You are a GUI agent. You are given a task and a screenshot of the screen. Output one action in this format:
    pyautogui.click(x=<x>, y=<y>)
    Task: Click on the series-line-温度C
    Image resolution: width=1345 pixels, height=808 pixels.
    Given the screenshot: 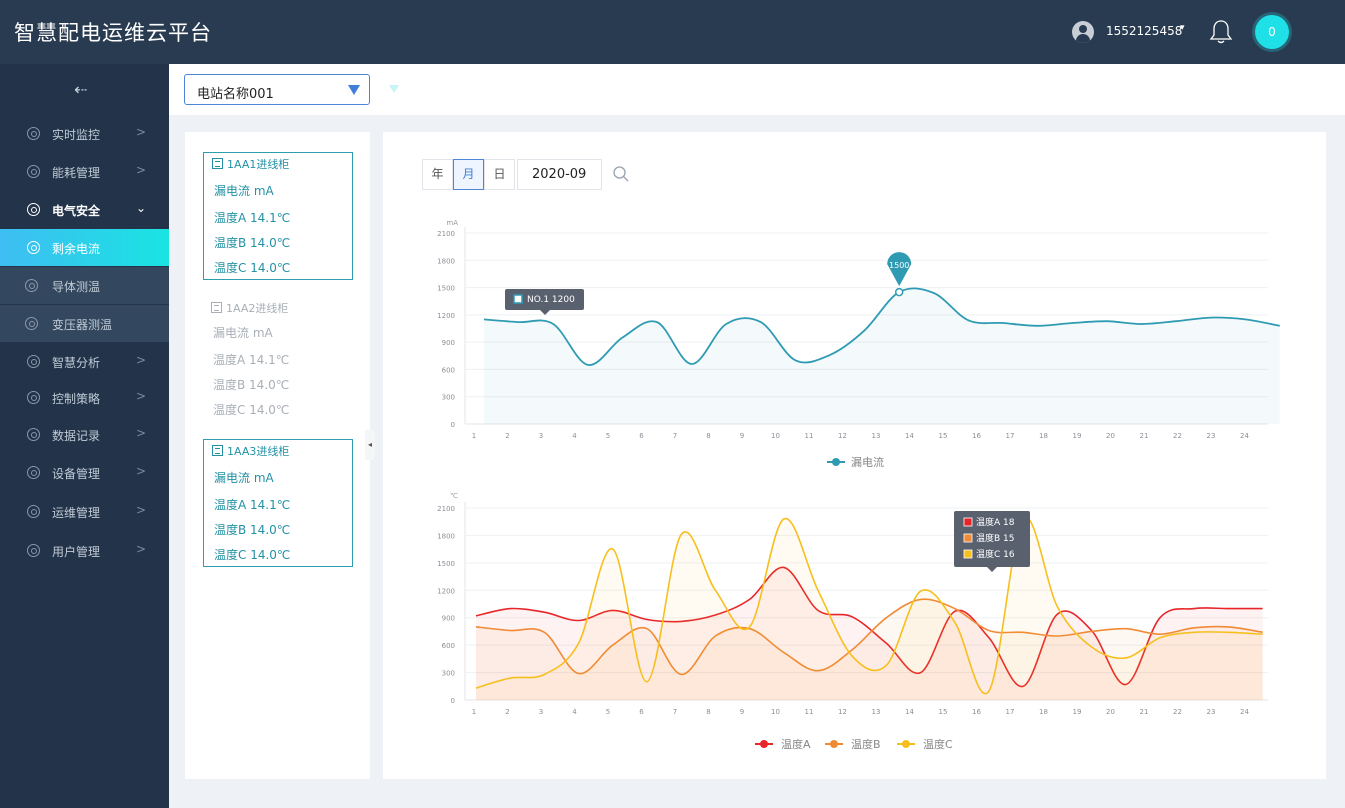 What is the action you would take?
    pyautogui.click(x=869, y=605)
    